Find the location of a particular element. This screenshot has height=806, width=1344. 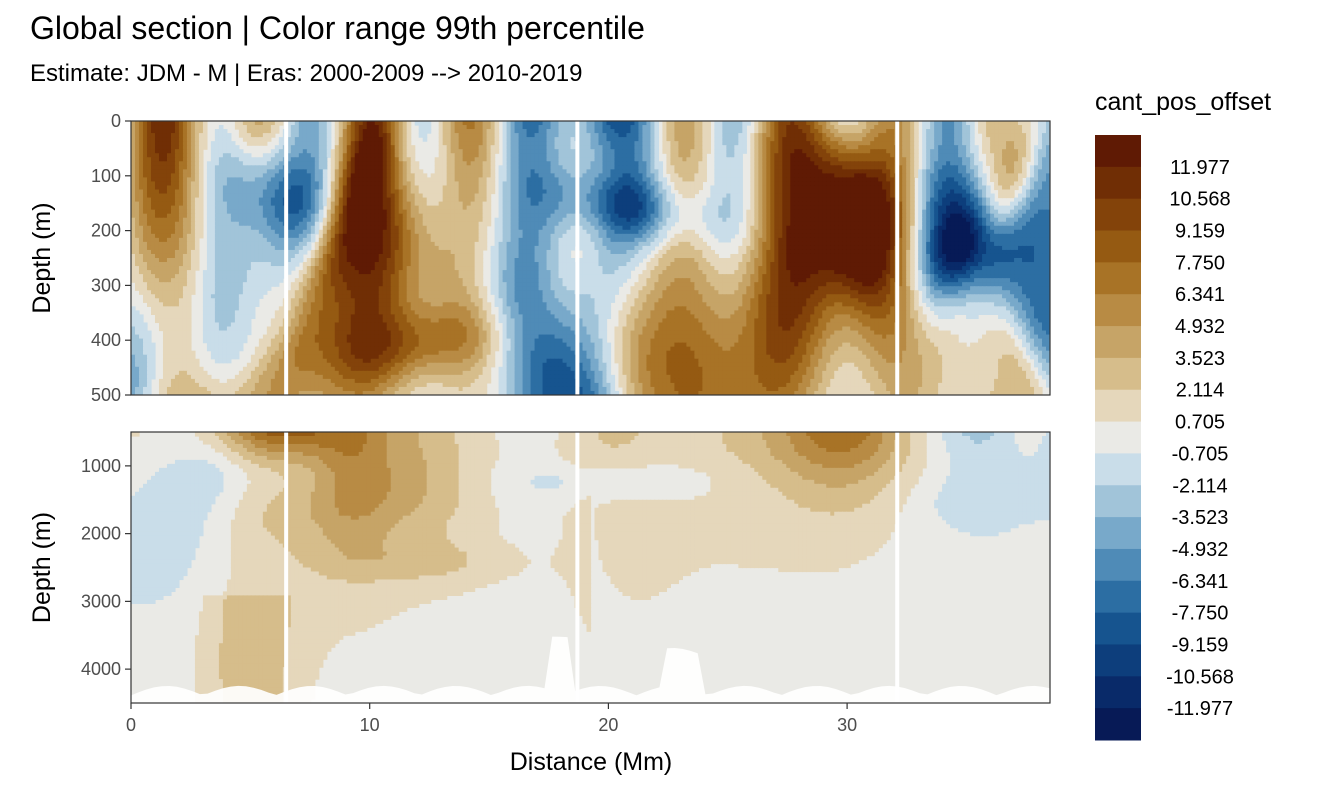

x-tick-label: 10 is located at coordinates (370, 725).